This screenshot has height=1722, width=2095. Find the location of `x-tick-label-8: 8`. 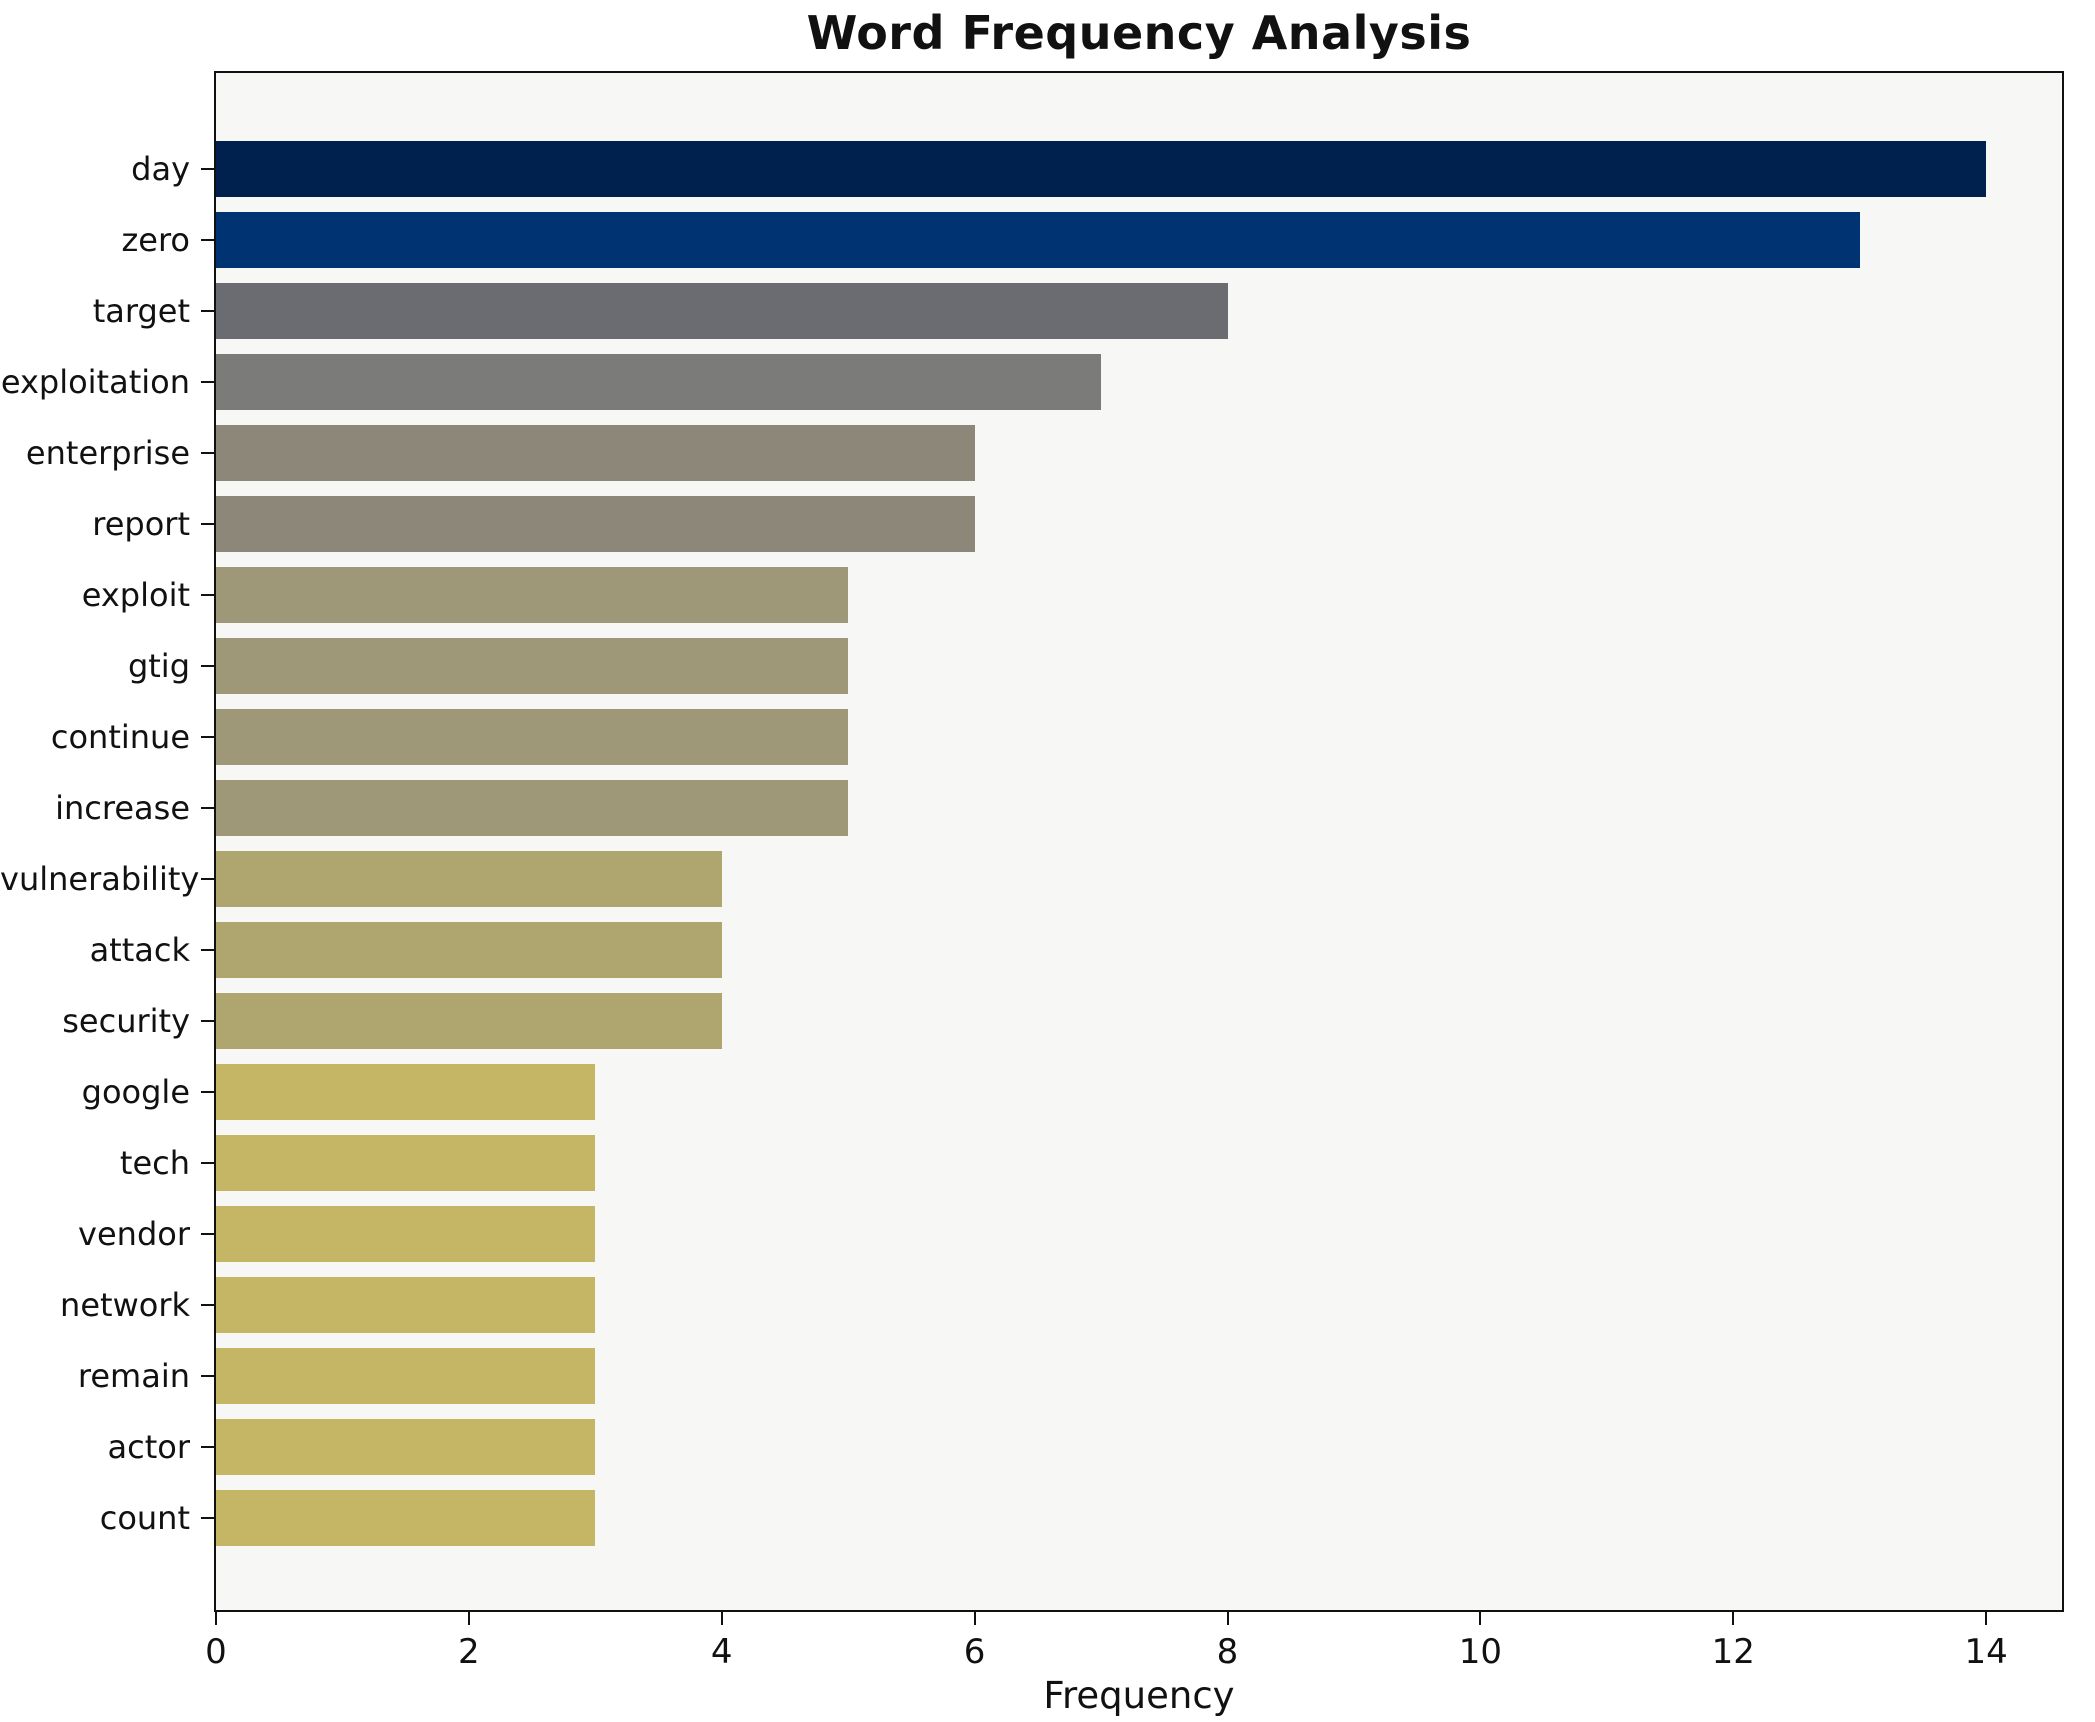

x-tick-label-8: 8 is located at coordinates (1227, 1652).